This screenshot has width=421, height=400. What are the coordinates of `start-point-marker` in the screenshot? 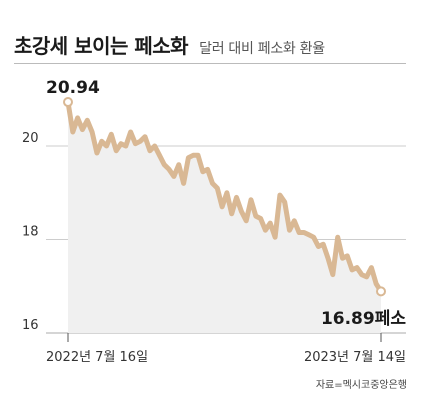 It's located at (68, 102).